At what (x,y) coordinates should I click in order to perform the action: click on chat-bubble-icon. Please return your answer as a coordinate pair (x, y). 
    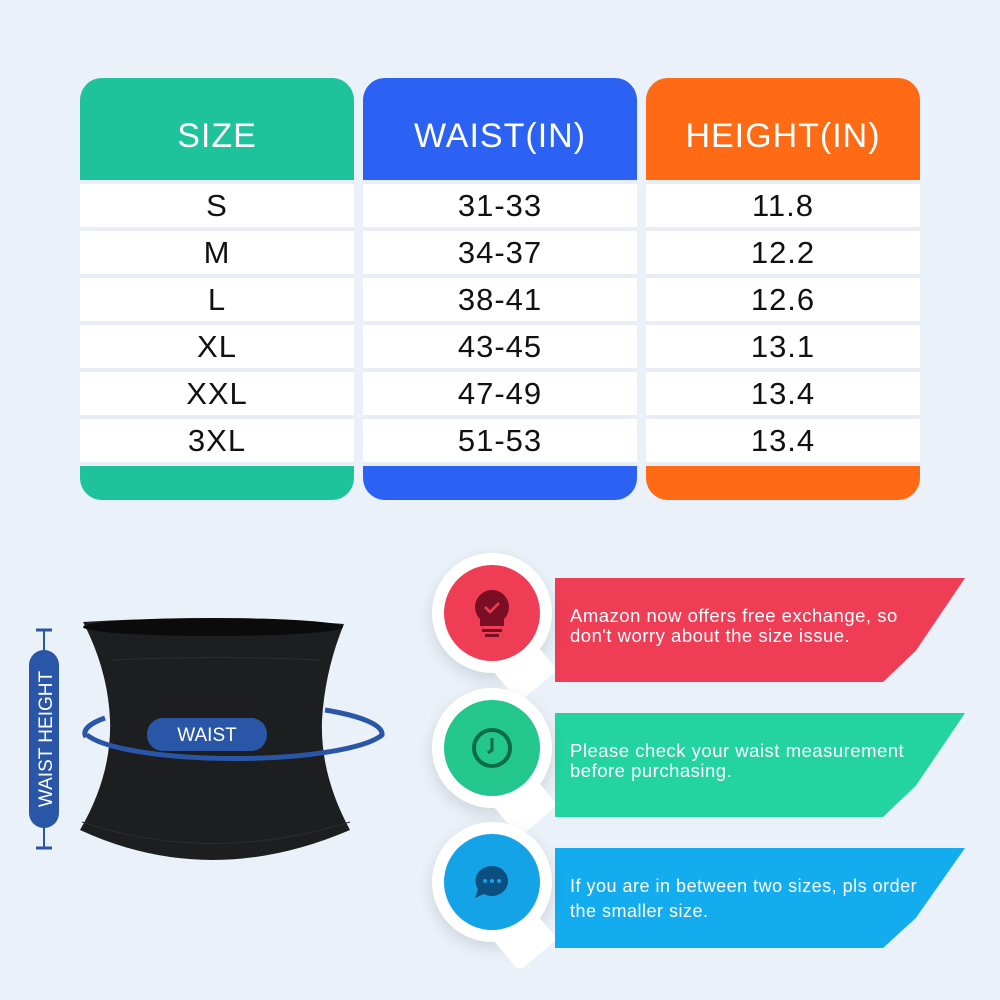
    Looking at the image, I should click on (492, 882).